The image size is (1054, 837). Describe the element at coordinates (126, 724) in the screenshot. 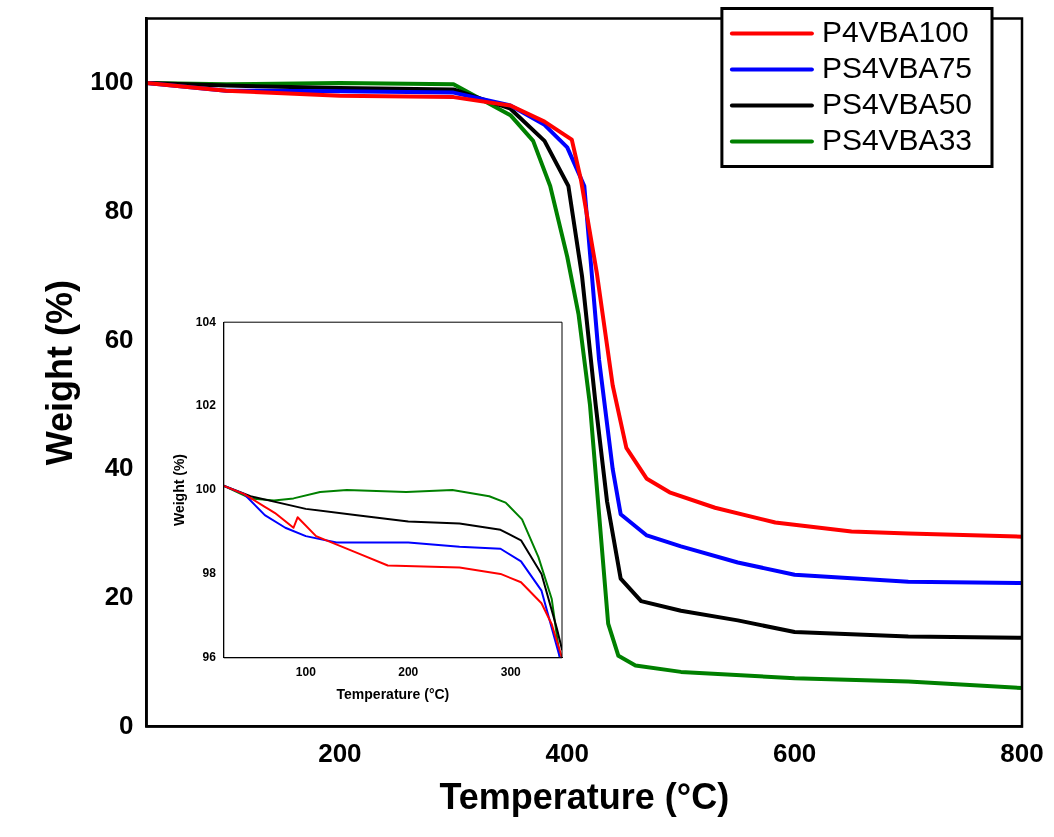

I see `y-tick-label: 0` at that location.